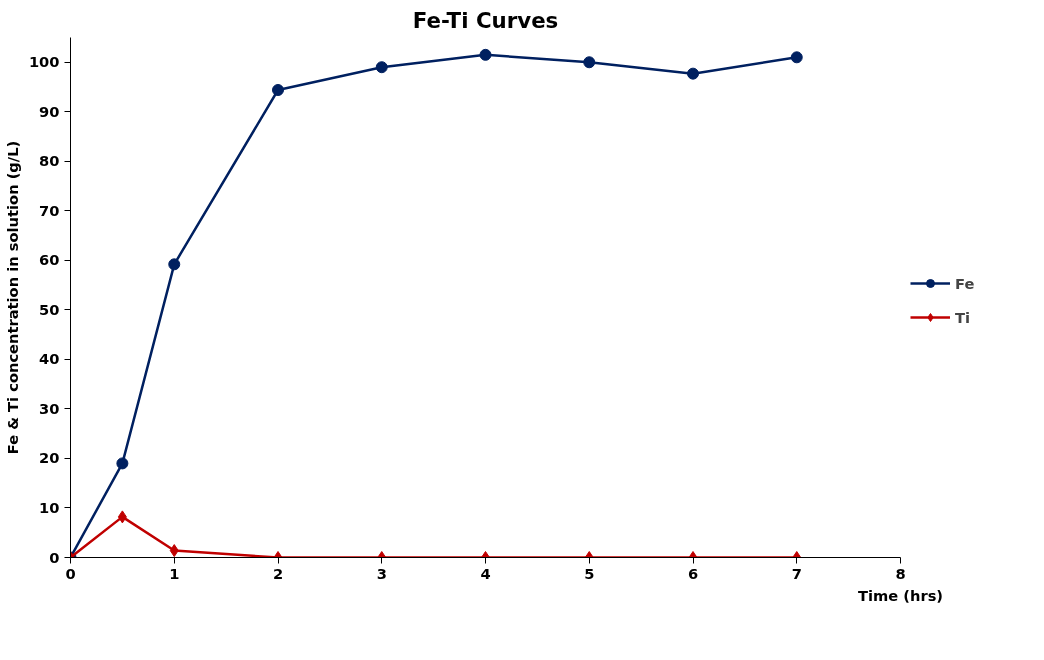 The height and width of the screenshot is (660, 1044). What do you see at coordinates (49, 359) in the screenshot?
I see `y-tick-label: 40` at bounding box center [49, 359].